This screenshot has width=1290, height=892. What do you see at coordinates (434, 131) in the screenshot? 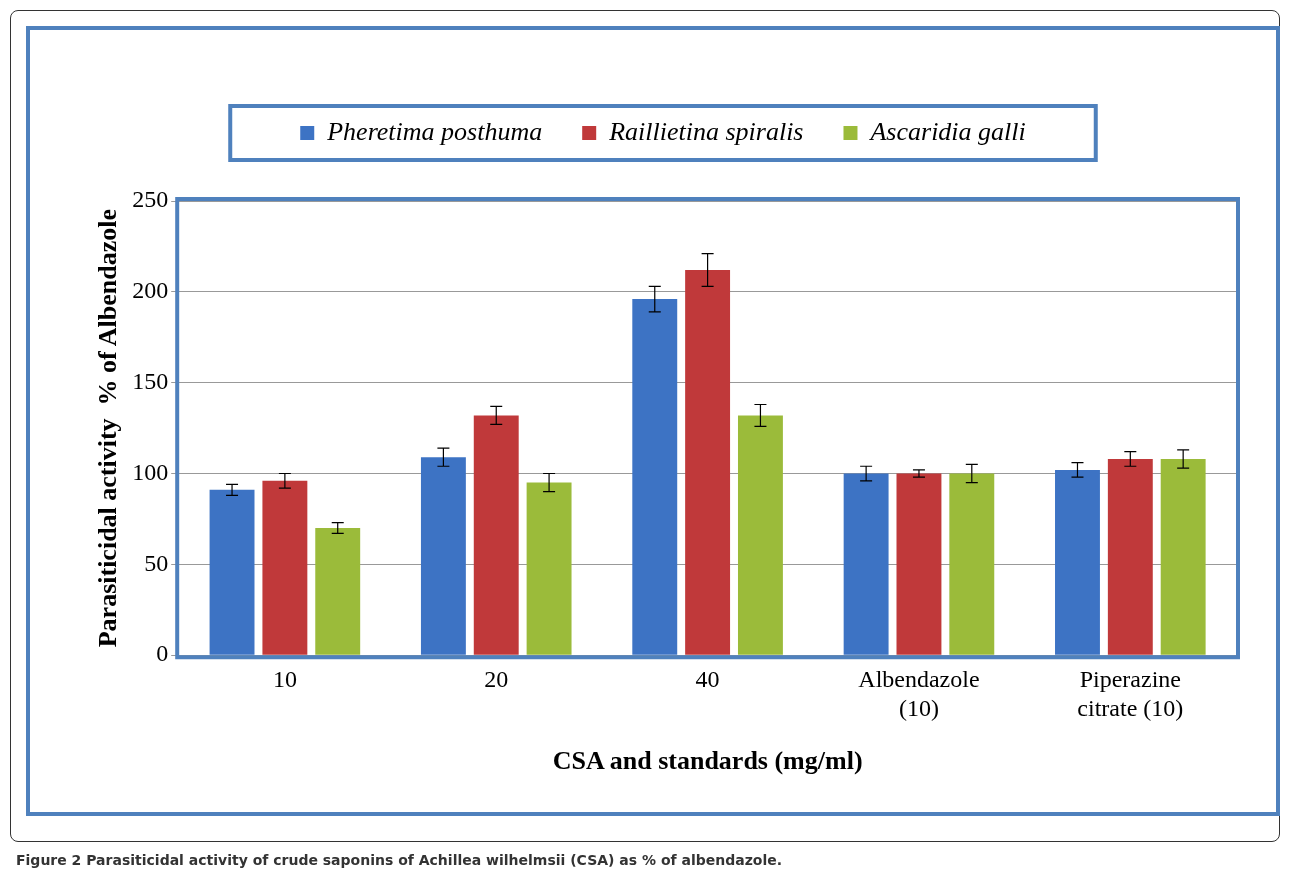
I see `legend-label: Pheretima posthuma` at bounding box center [434, 131].